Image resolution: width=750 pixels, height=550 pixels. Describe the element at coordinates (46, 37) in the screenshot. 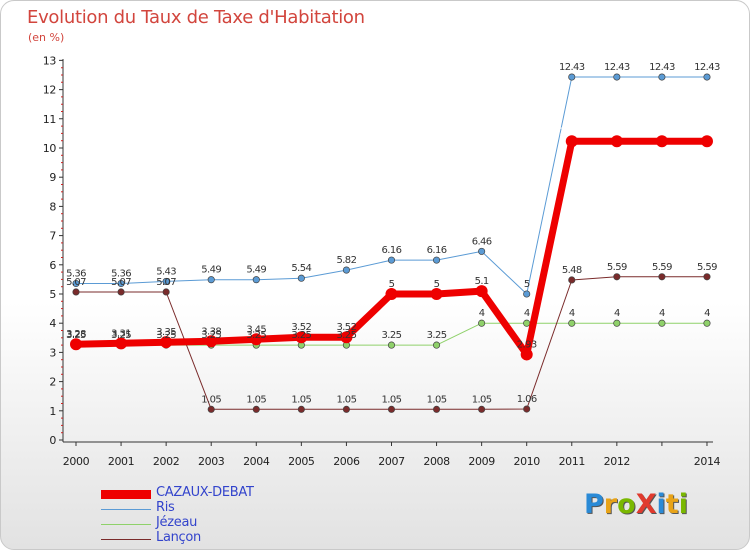

I see `chart-unit-label: (en %)` at that location.